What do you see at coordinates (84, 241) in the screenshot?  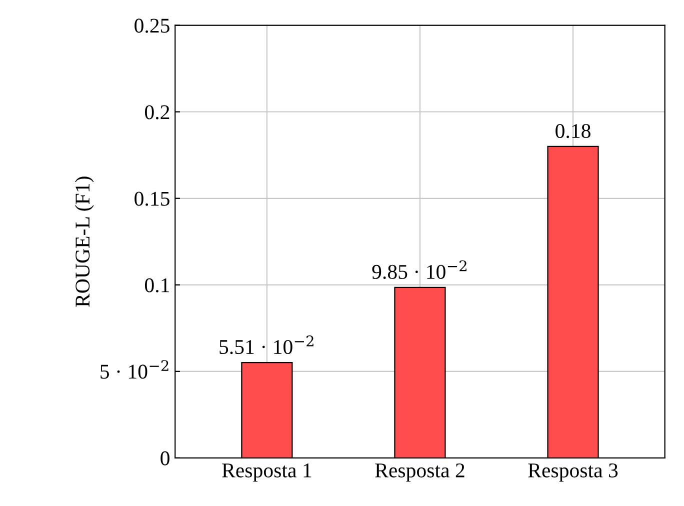 I see `y-axis-title: ROUGE-L (F1)` at bounding box center [84, 241].